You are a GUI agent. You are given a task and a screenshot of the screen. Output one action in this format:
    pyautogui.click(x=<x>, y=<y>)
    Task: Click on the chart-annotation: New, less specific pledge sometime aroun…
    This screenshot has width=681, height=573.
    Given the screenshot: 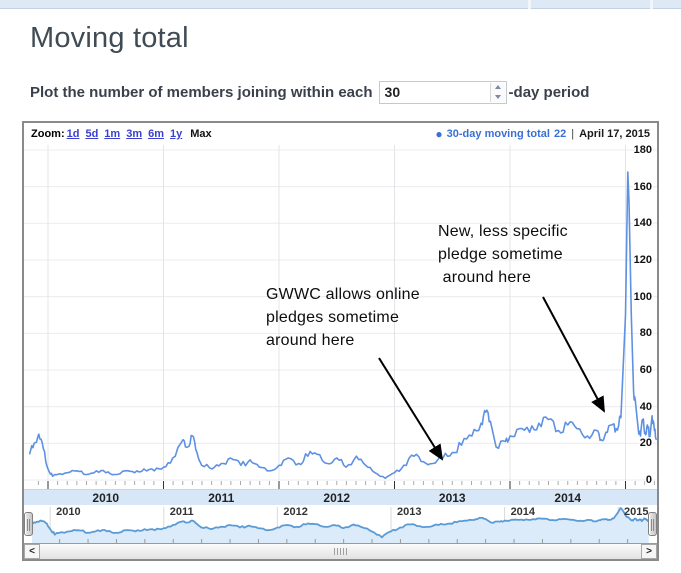 What is the action you would take?
    pyautogui.click(x=503, y=254)
    